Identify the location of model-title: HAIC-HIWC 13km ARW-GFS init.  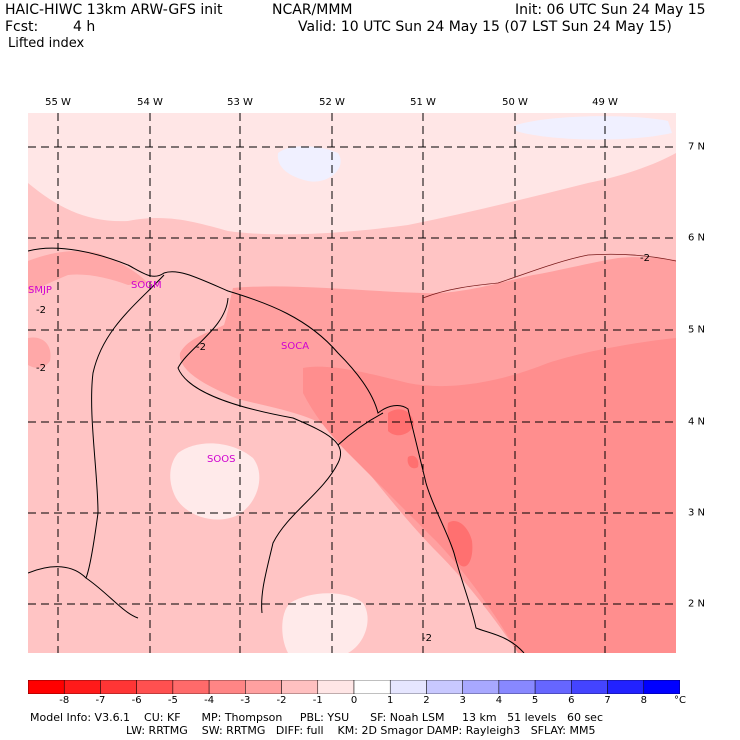
(114, 10).